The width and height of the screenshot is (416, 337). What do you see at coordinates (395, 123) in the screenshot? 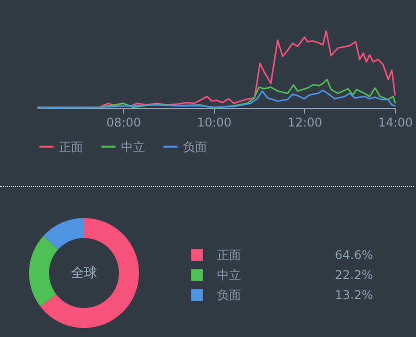
I see `x-tick-label: 14:00` at bounding box center [395, 123].